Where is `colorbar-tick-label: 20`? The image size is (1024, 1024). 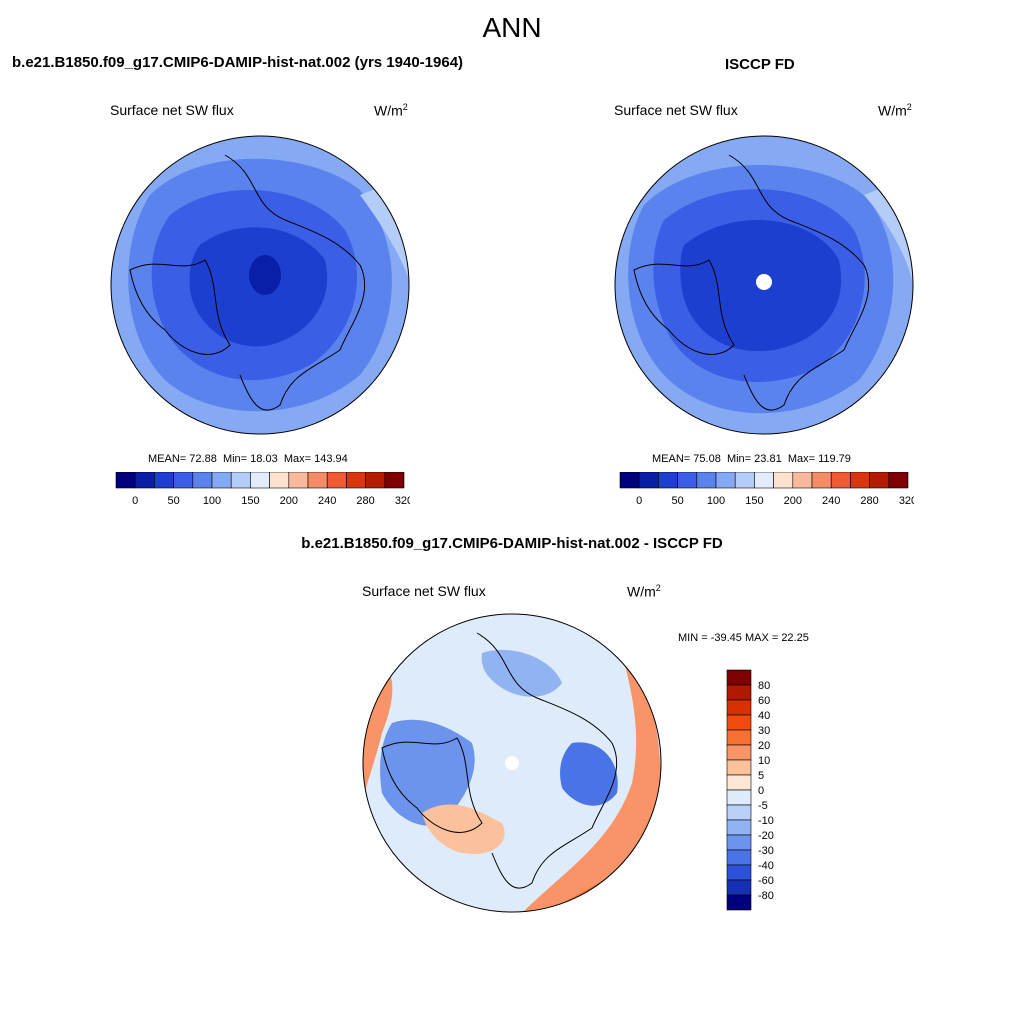 colorbar-tick-label: 20 is located at coordinates (764, 746).